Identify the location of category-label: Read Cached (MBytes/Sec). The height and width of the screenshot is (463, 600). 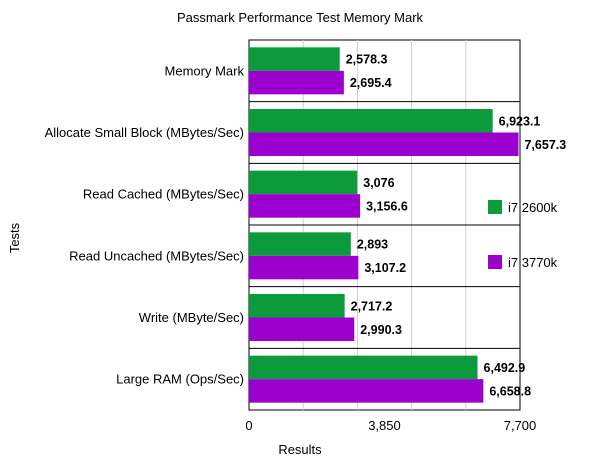
(163, 194).